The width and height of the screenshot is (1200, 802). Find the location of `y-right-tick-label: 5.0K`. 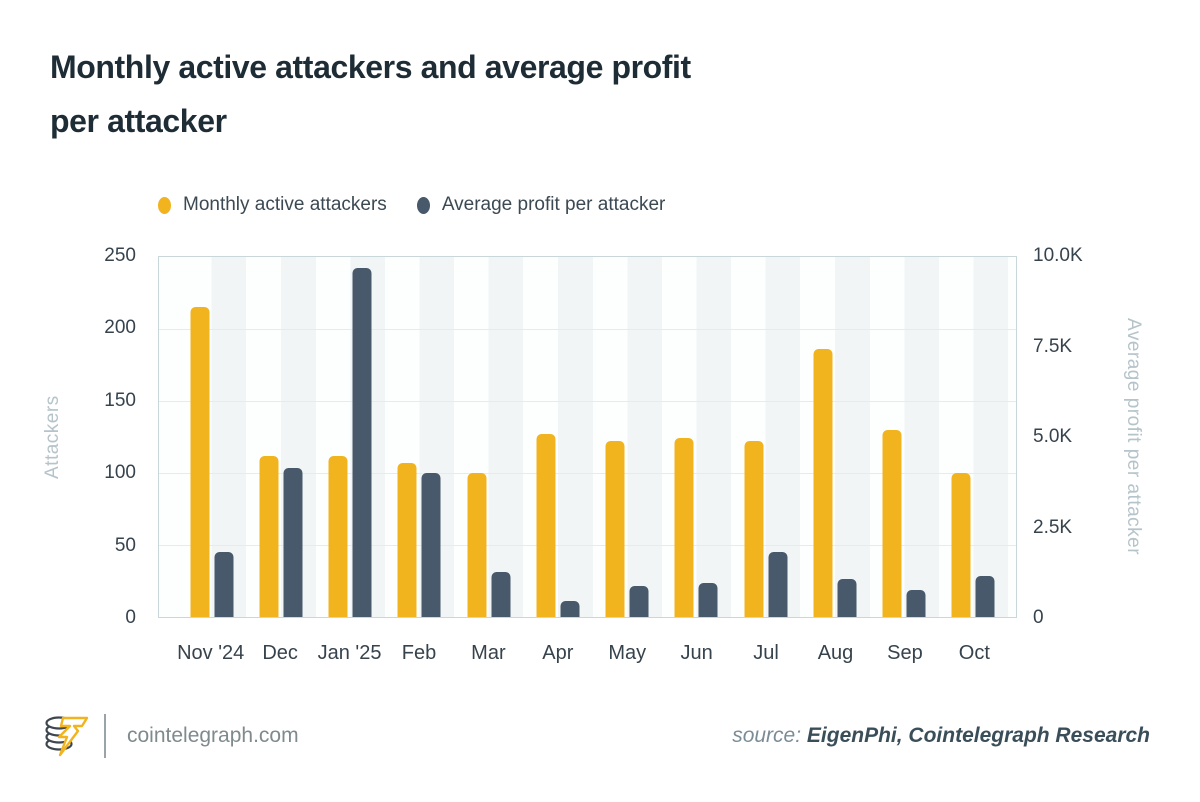

y-right-tick-label: 5.0K is located at coordinates (1053, 436).